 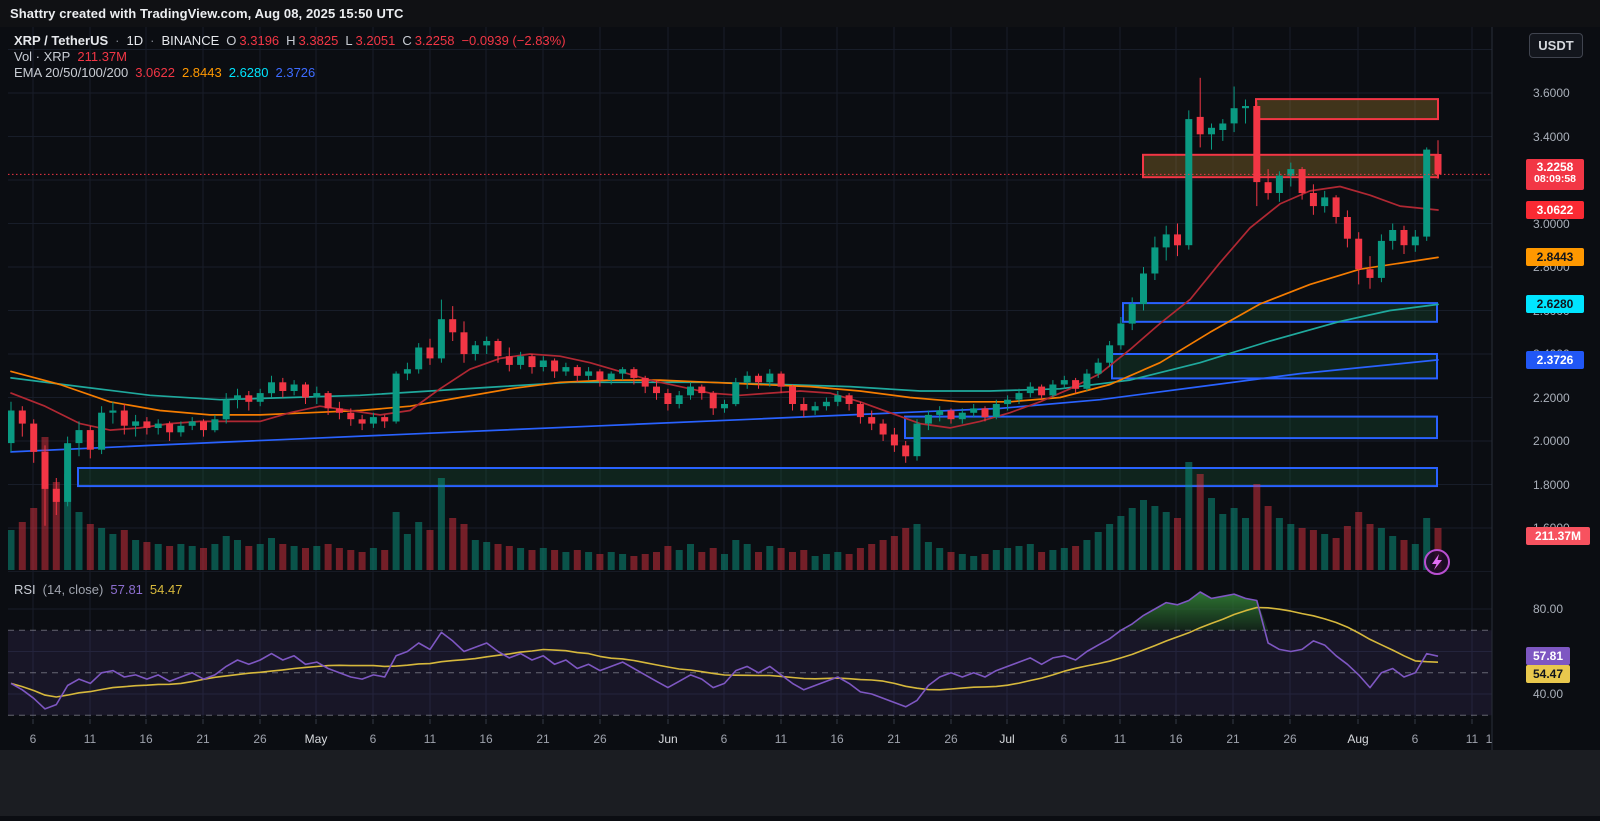 What do you see at coordinates (1488, 739) in the screenshot?
I see `time-axis-label: 1` at bounding box center [1488, 739].